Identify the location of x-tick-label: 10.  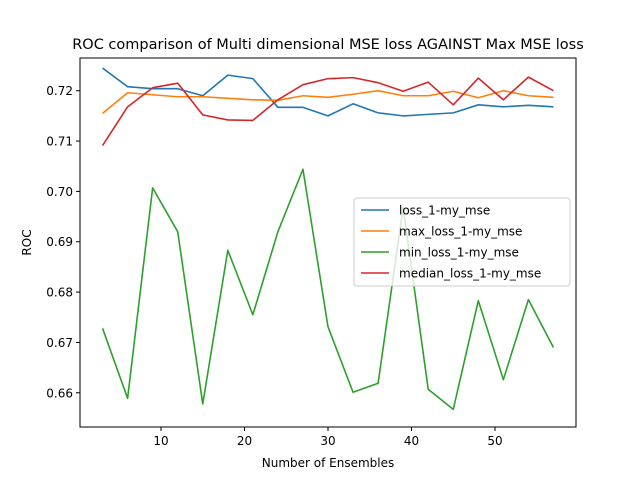
(160, 441).